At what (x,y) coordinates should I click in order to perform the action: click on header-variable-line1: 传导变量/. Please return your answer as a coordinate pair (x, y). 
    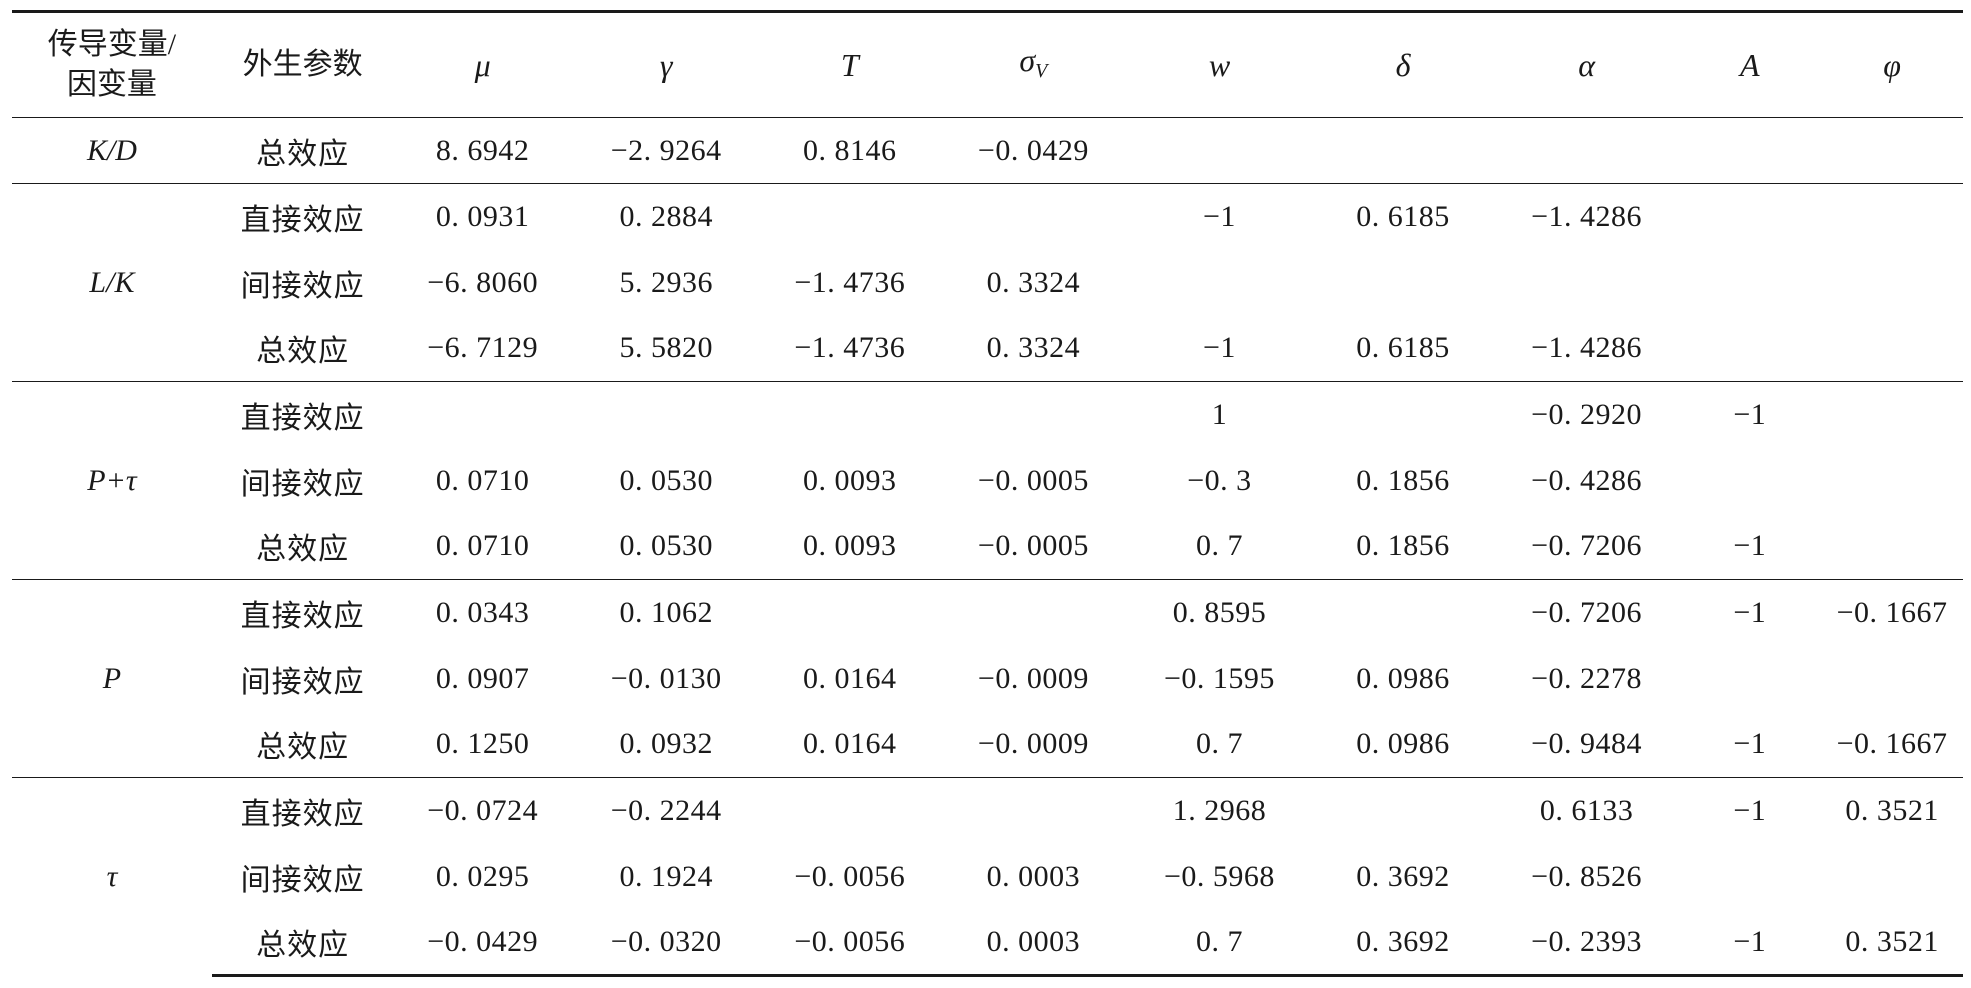
    Looking at the image, I should click on (112, 44).